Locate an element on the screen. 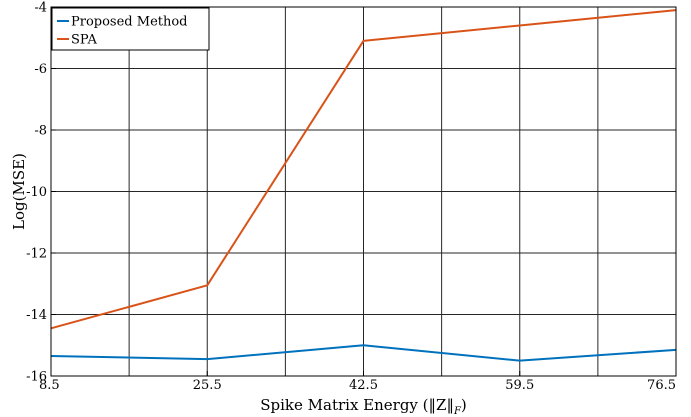 The height and width of the screenshot is (417, 691). series-line-proposed-method is located at coordinates (363, 353).